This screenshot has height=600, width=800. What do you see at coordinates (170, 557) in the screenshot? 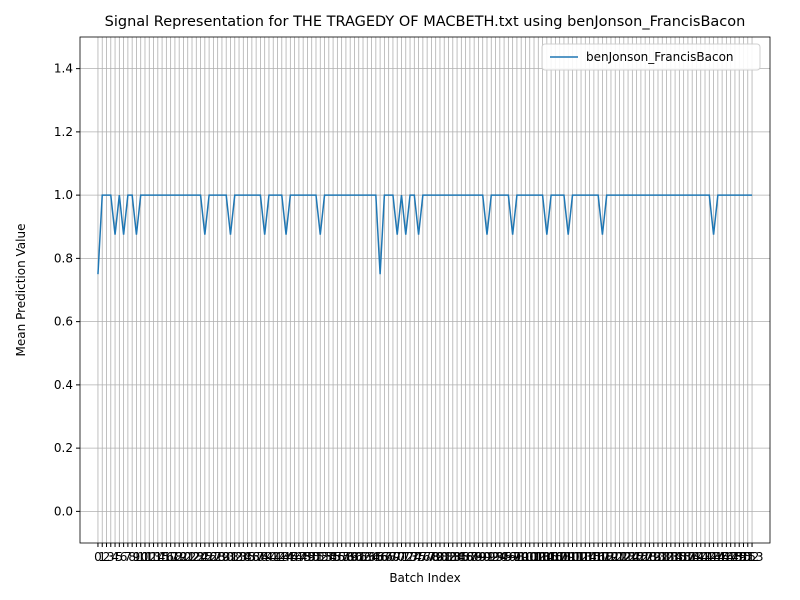
I see `x-tick-label: 17` at bounding box center [170, 557].